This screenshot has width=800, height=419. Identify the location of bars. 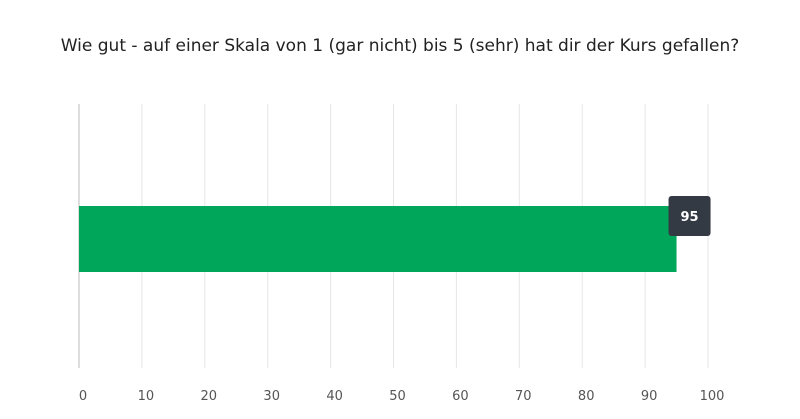
(378, 239).